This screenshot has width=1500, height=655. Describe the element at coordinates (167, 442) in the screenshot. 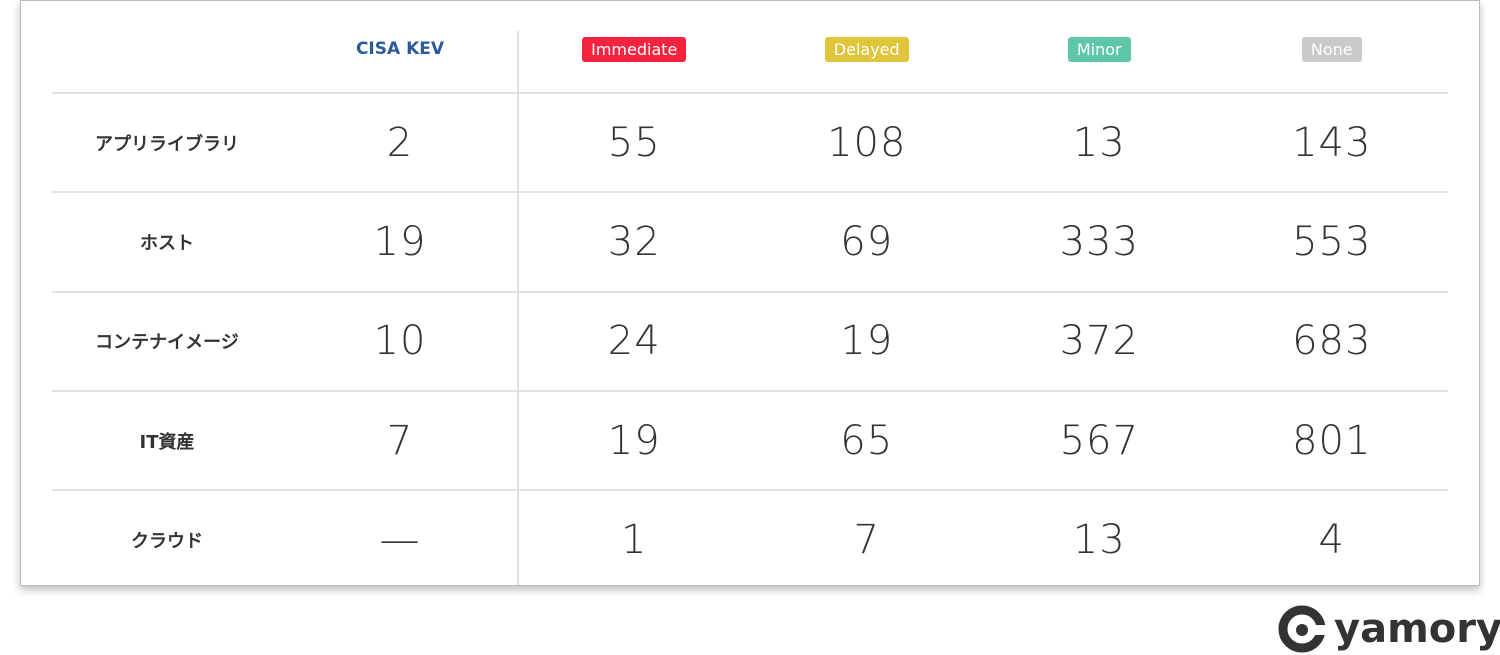

I see `row-label: IT資産` at that location.